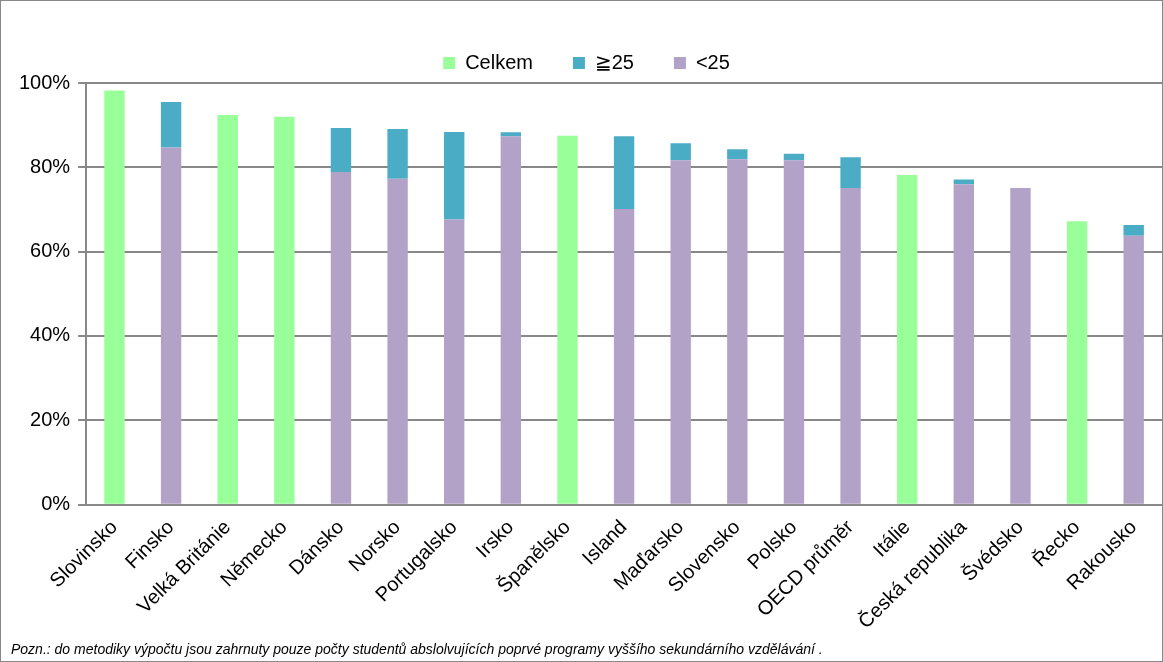 The width and height of the screenshot is (1163, 662). What do you see at coordinates (50, 418) in the screenshot?
I see `y-tick-label: 20%` at bounding box center [50, 418].